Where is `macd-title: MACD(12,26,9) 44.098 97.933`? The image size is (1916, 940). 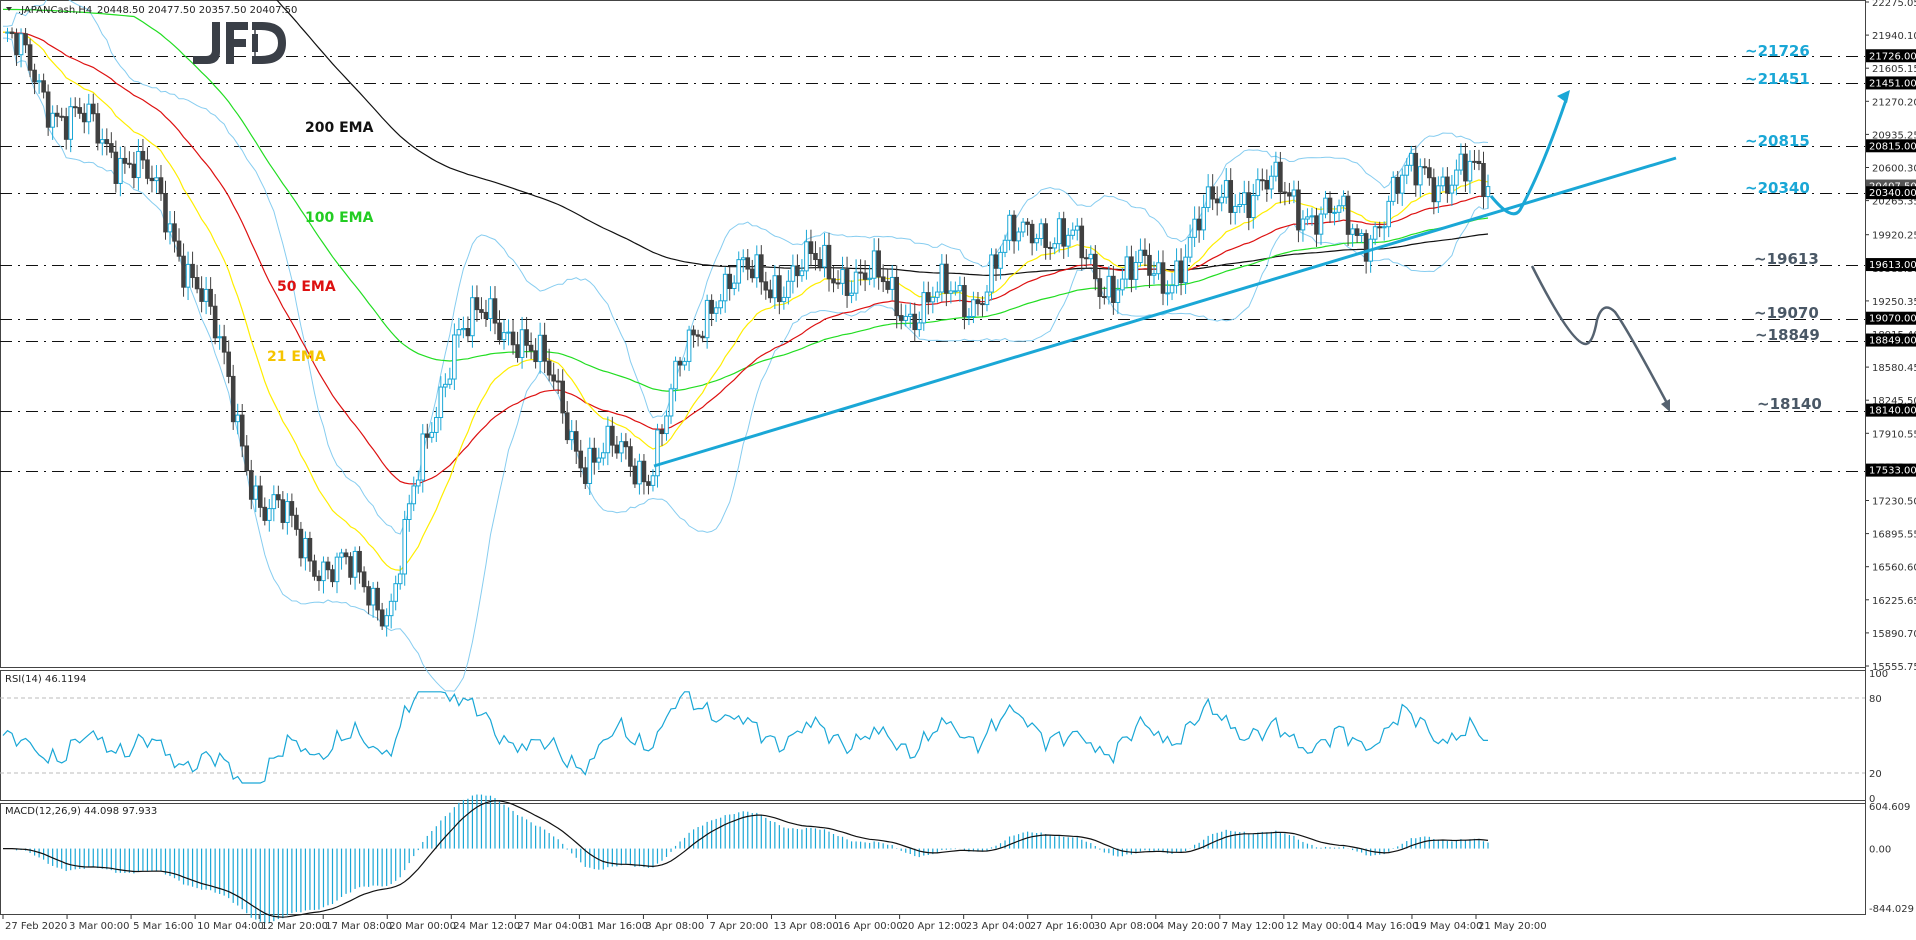 macd-title: MACD(12,26,9) 44.098 97.933 is located at coordinates (81, 811).